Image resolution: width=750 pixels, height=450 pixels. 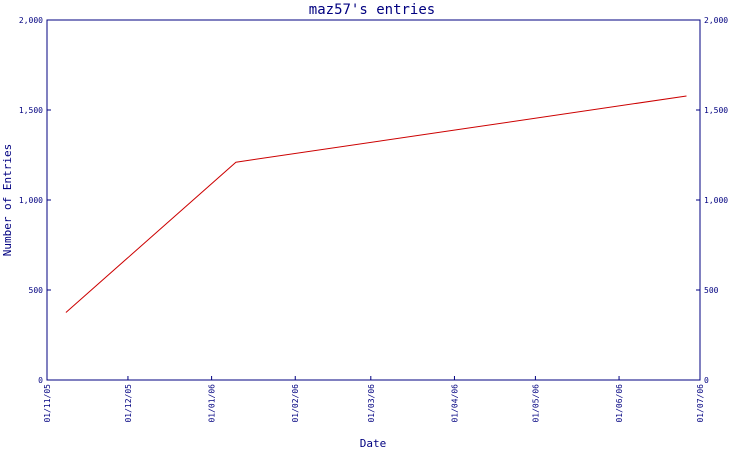 I want to click on x-axis-label: Date, so click(x=373, y=443).